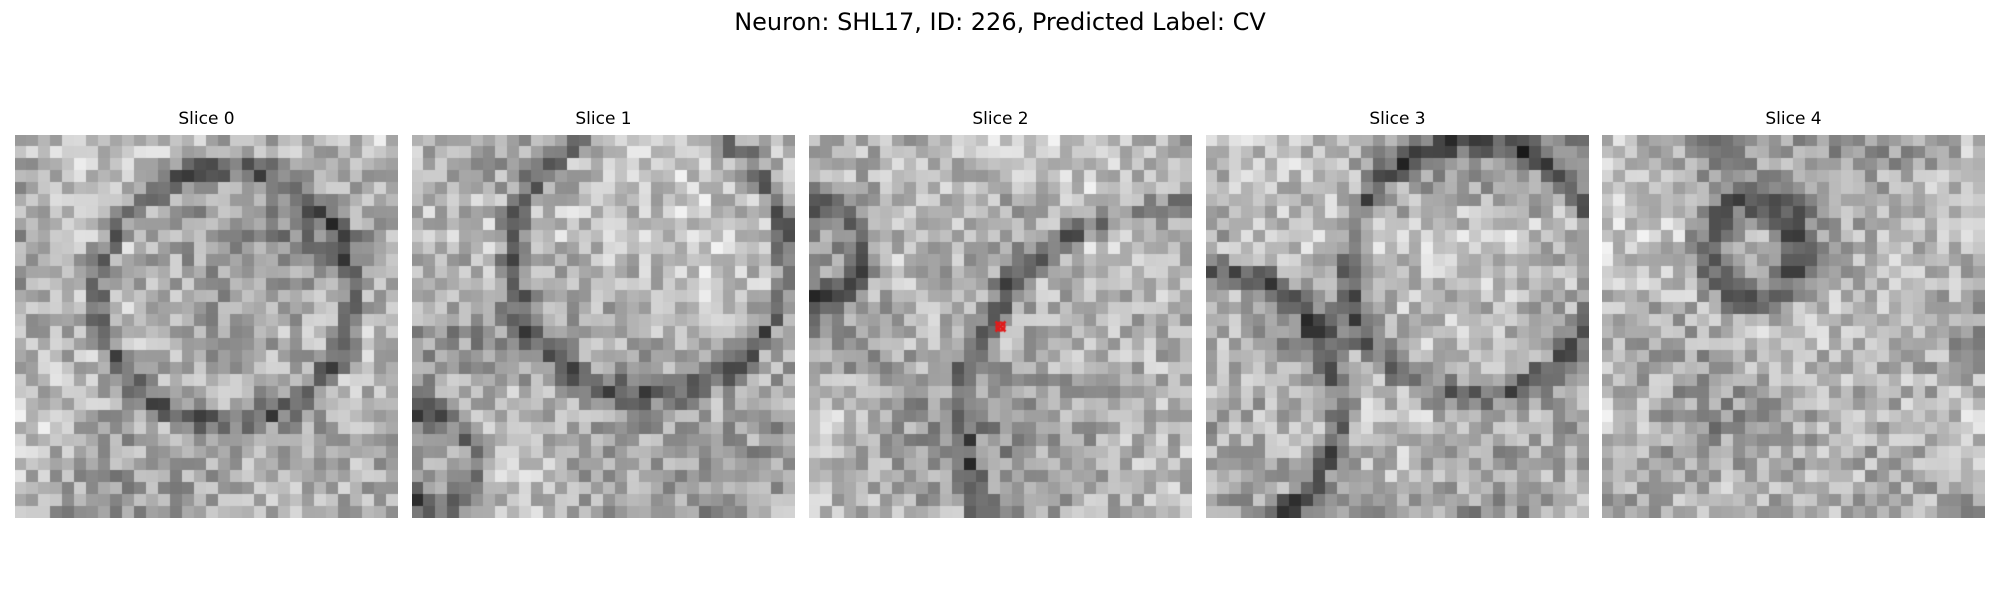  I want to click on slice-panel-2: Slice 2, so click(1000, 313).